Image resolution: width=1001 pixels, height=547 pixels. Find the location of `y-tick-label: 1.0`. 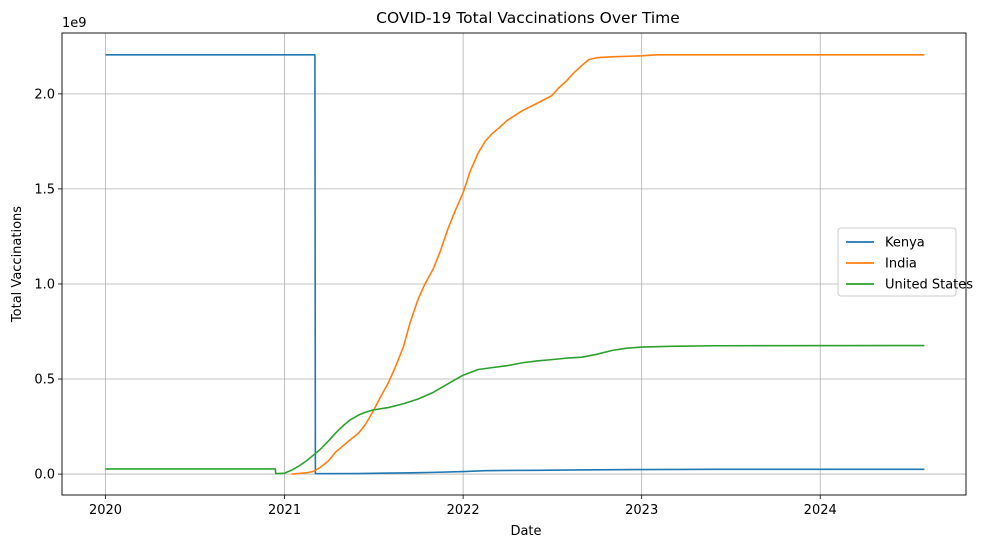

y-tick-label: 1.0 is located at coordinates (44, 284).